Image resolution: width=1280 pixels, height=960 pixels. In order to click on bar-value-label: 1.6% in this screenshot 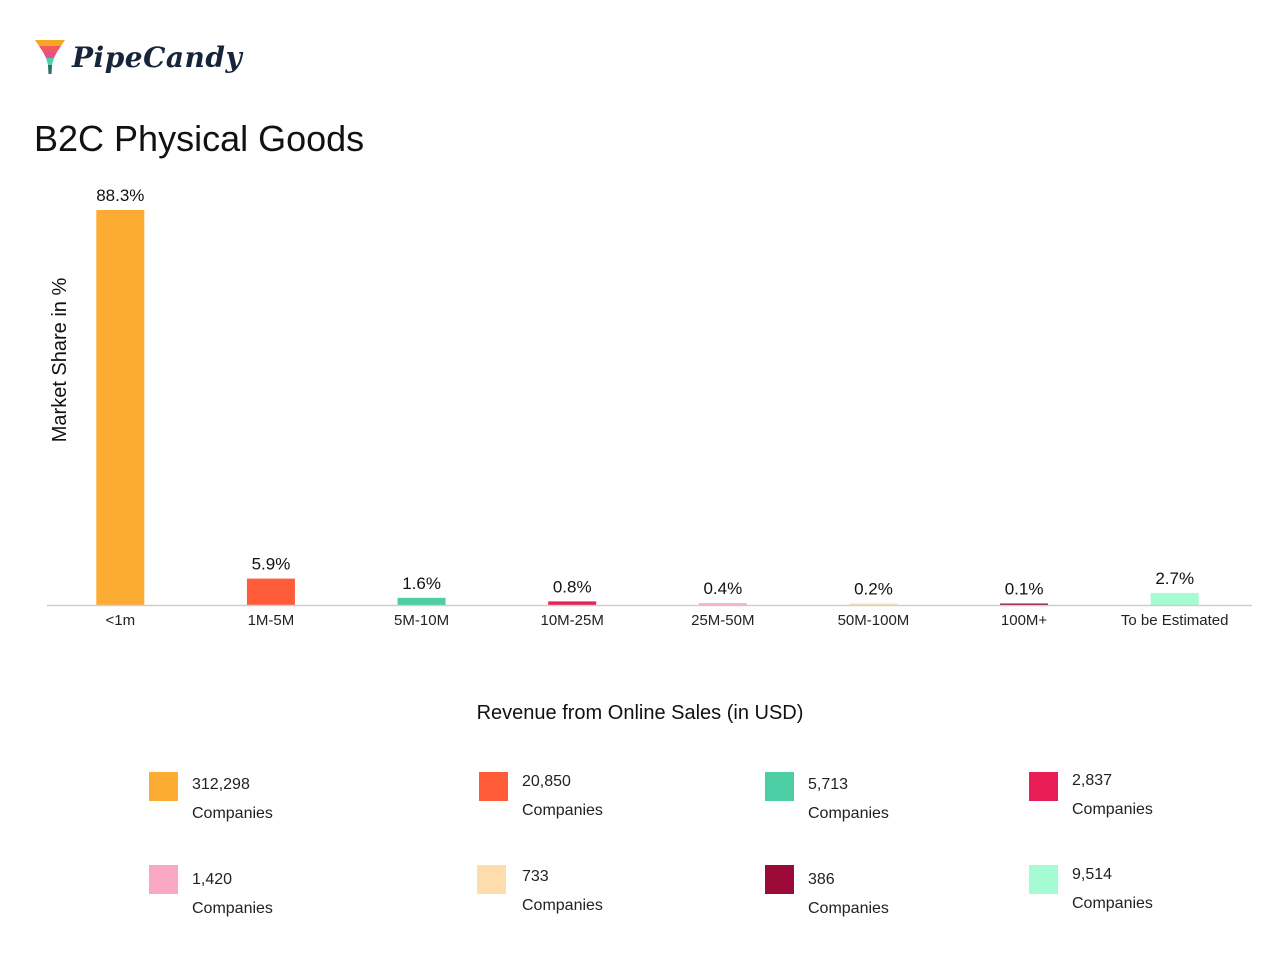, I will do `click(421, 583)`.